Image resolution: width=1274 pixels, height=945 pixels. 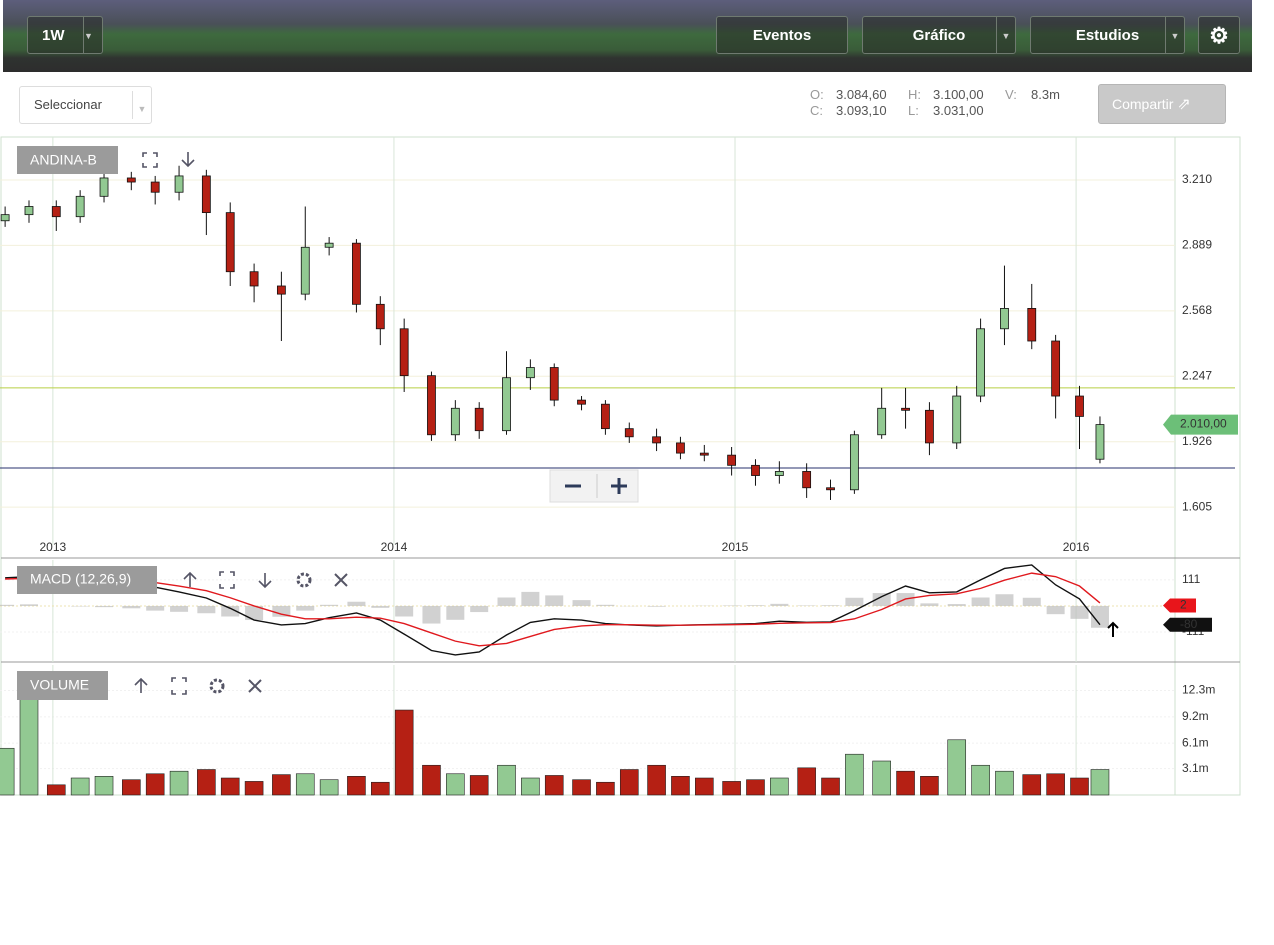 I want to click on ohlc-key: C:, so click(x=816, y=110).